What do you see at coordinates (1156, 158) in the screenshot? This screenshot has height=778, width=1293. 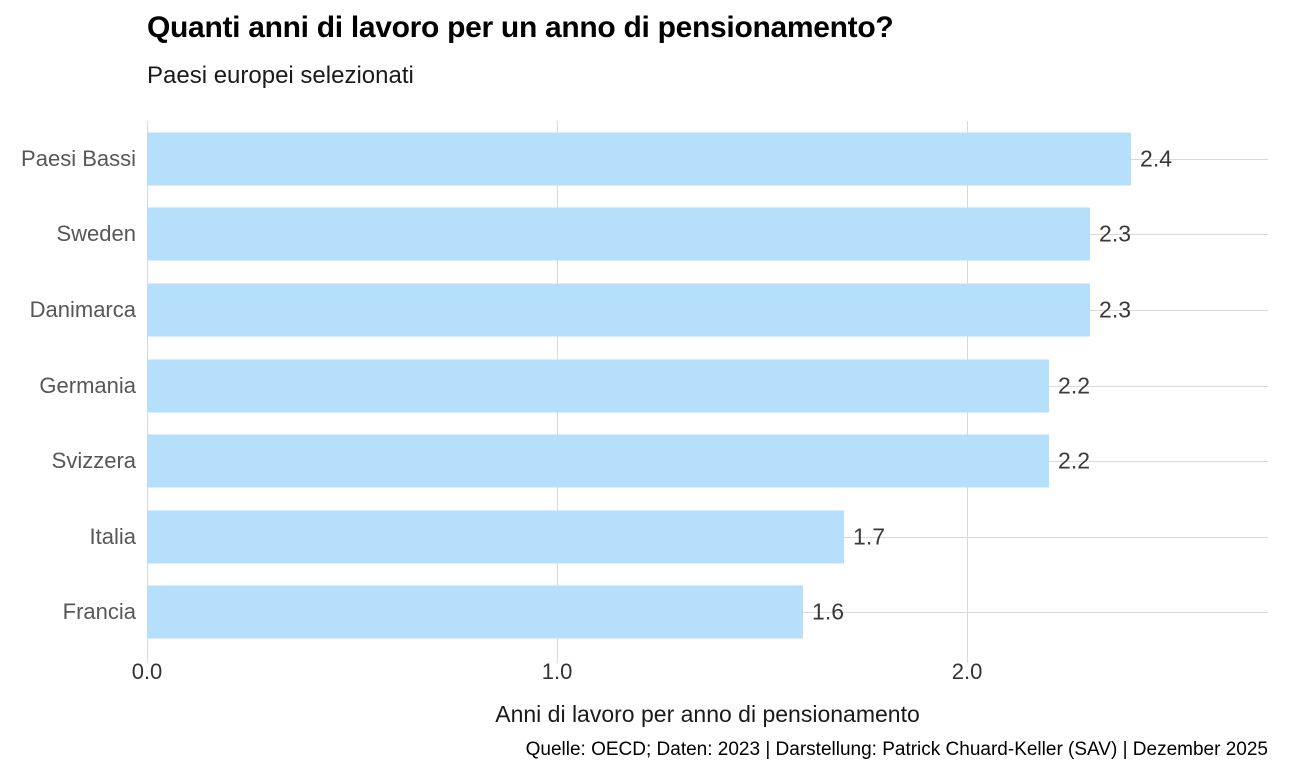 I see `value-label: 2.4` at bounding box center [1156, 158].